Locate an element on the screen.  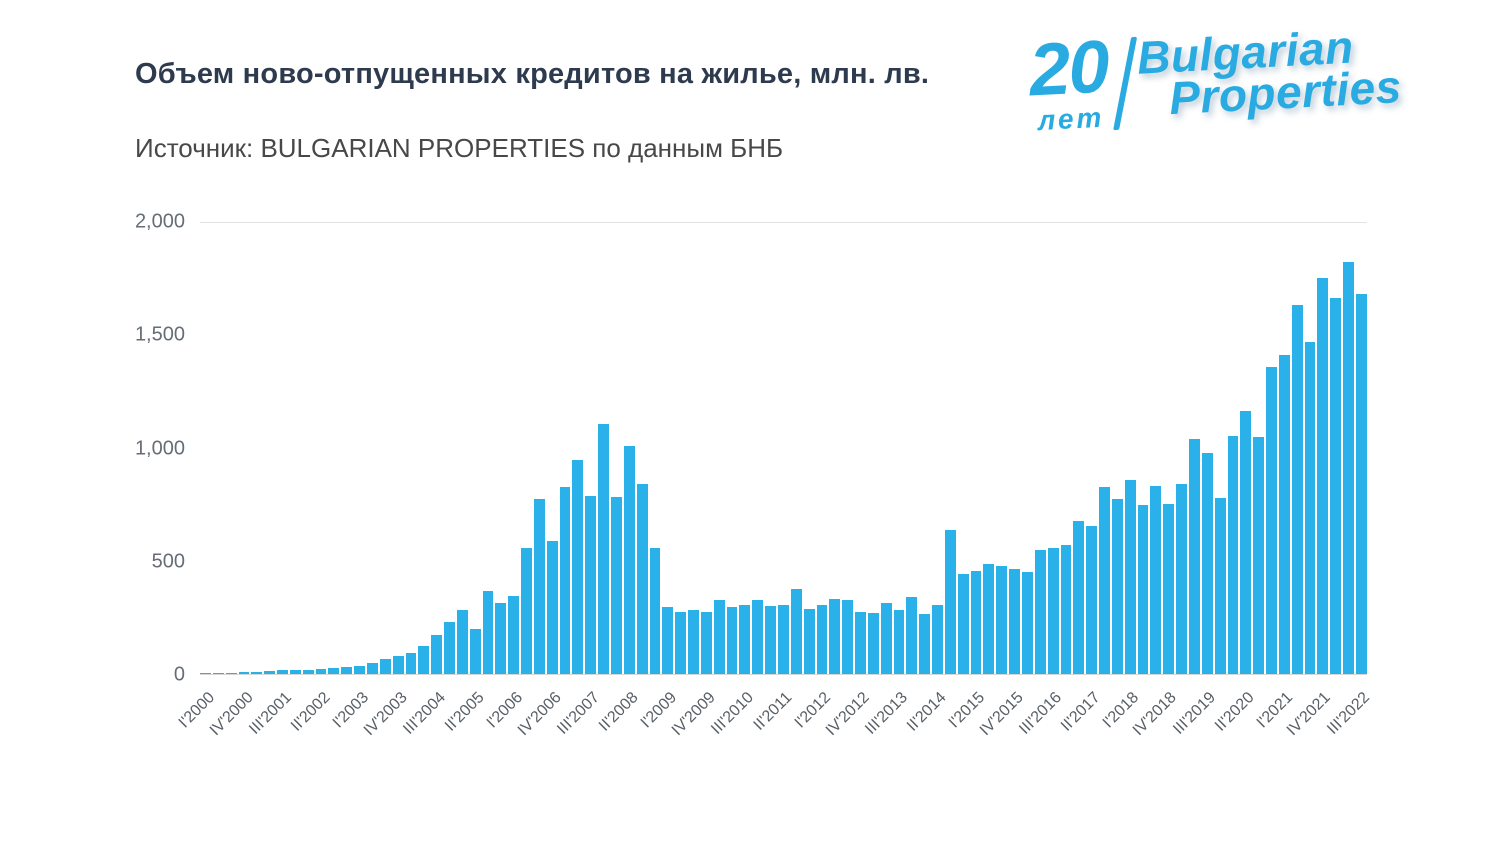
bulgarian-properties-logo: 20 лет Bulgarian Properties is located at coordinates (1230, 78).